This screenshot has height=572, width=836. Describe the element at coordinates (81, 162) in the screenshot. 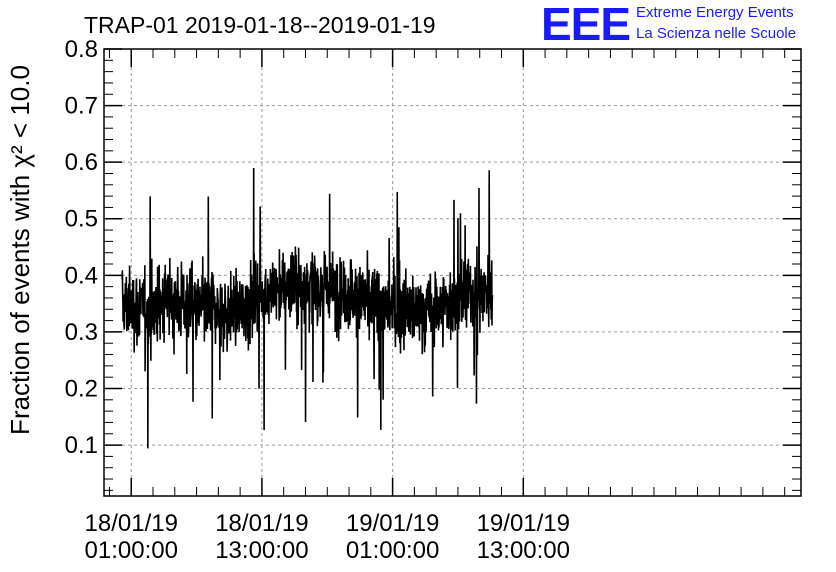

I see `y-tick-label: 0.6` at that location.